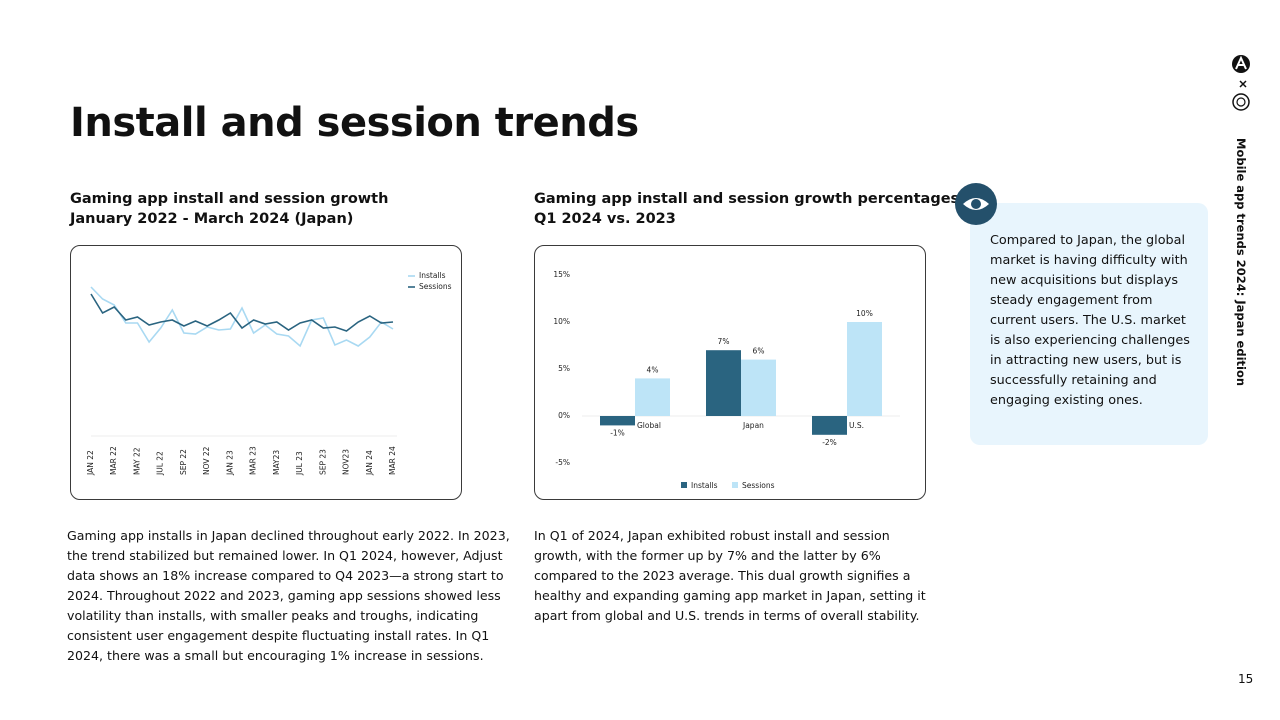  I want to click on eye-icon, so click(976, 204).